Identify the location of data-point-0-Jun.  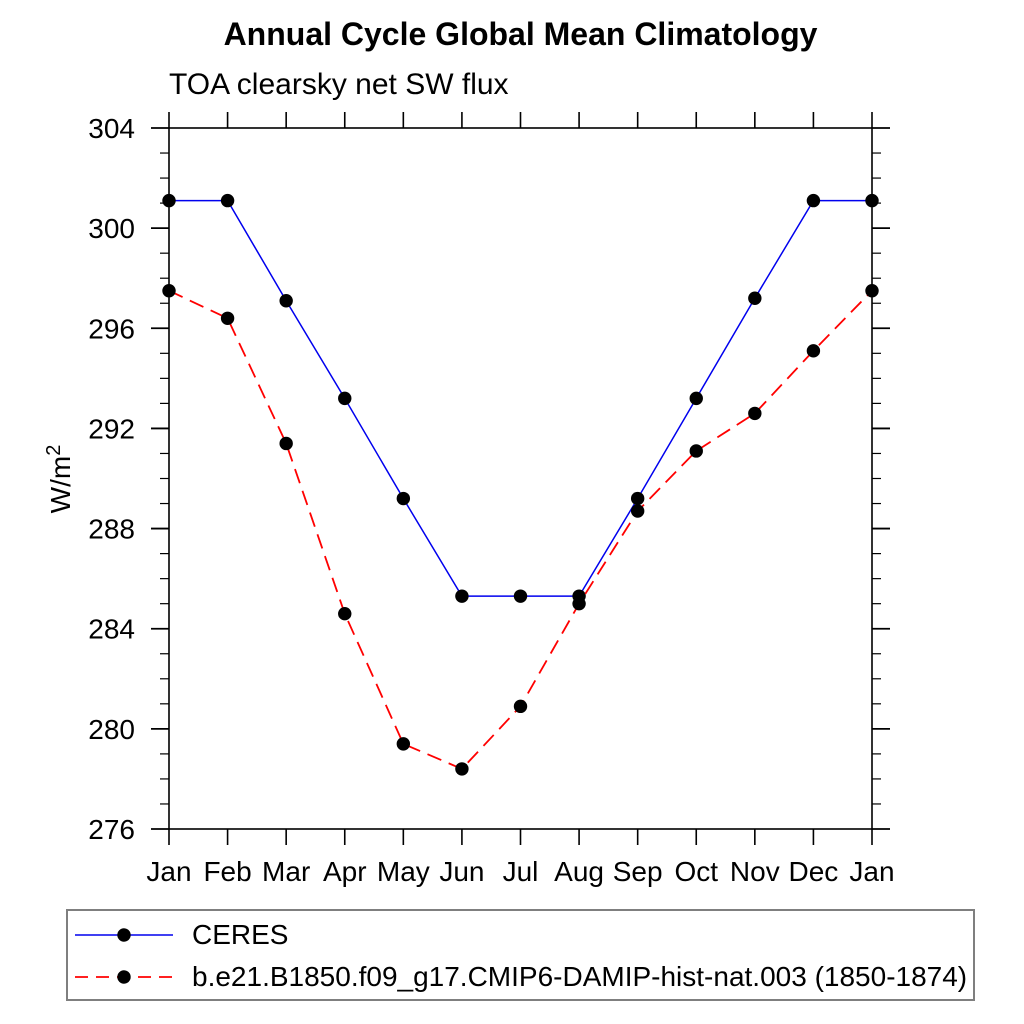
(462, 596).